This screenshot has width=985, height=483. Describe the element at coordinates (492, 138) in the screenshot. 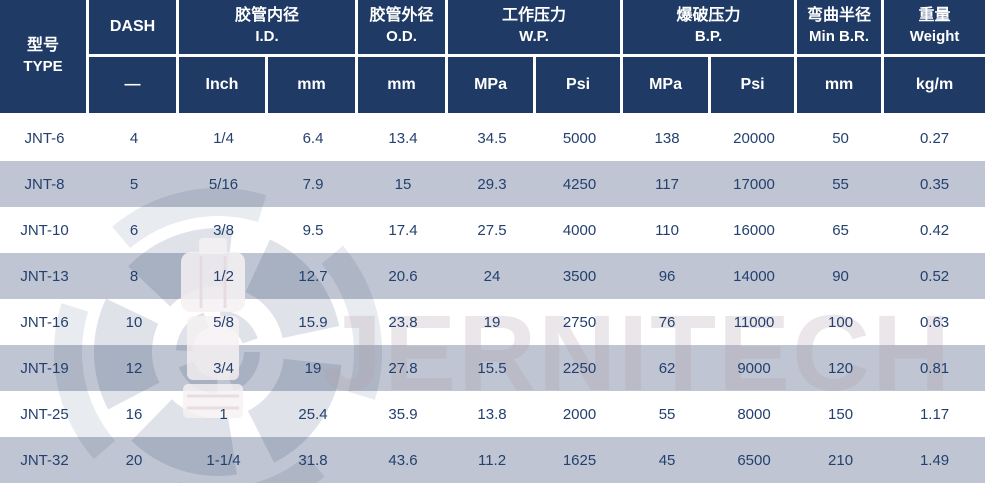

I see `cell: 34.5` at that location.